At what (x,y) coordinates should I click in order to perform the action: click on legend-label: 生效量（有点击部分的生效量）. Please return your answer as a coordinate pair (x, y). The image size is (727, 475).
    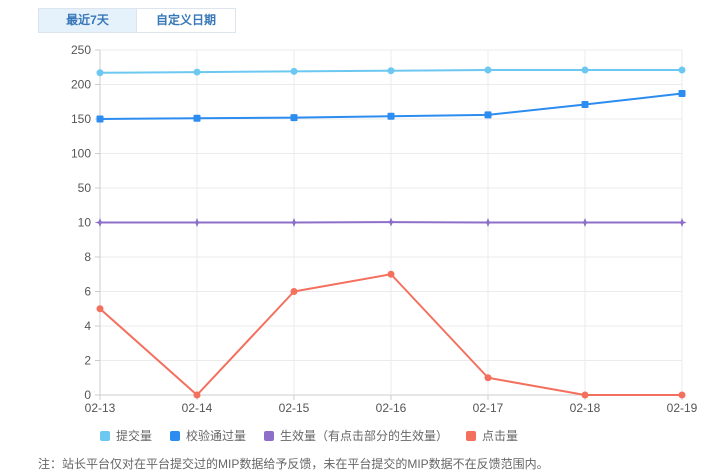
    Looking at the image, I should click on (364, 436).